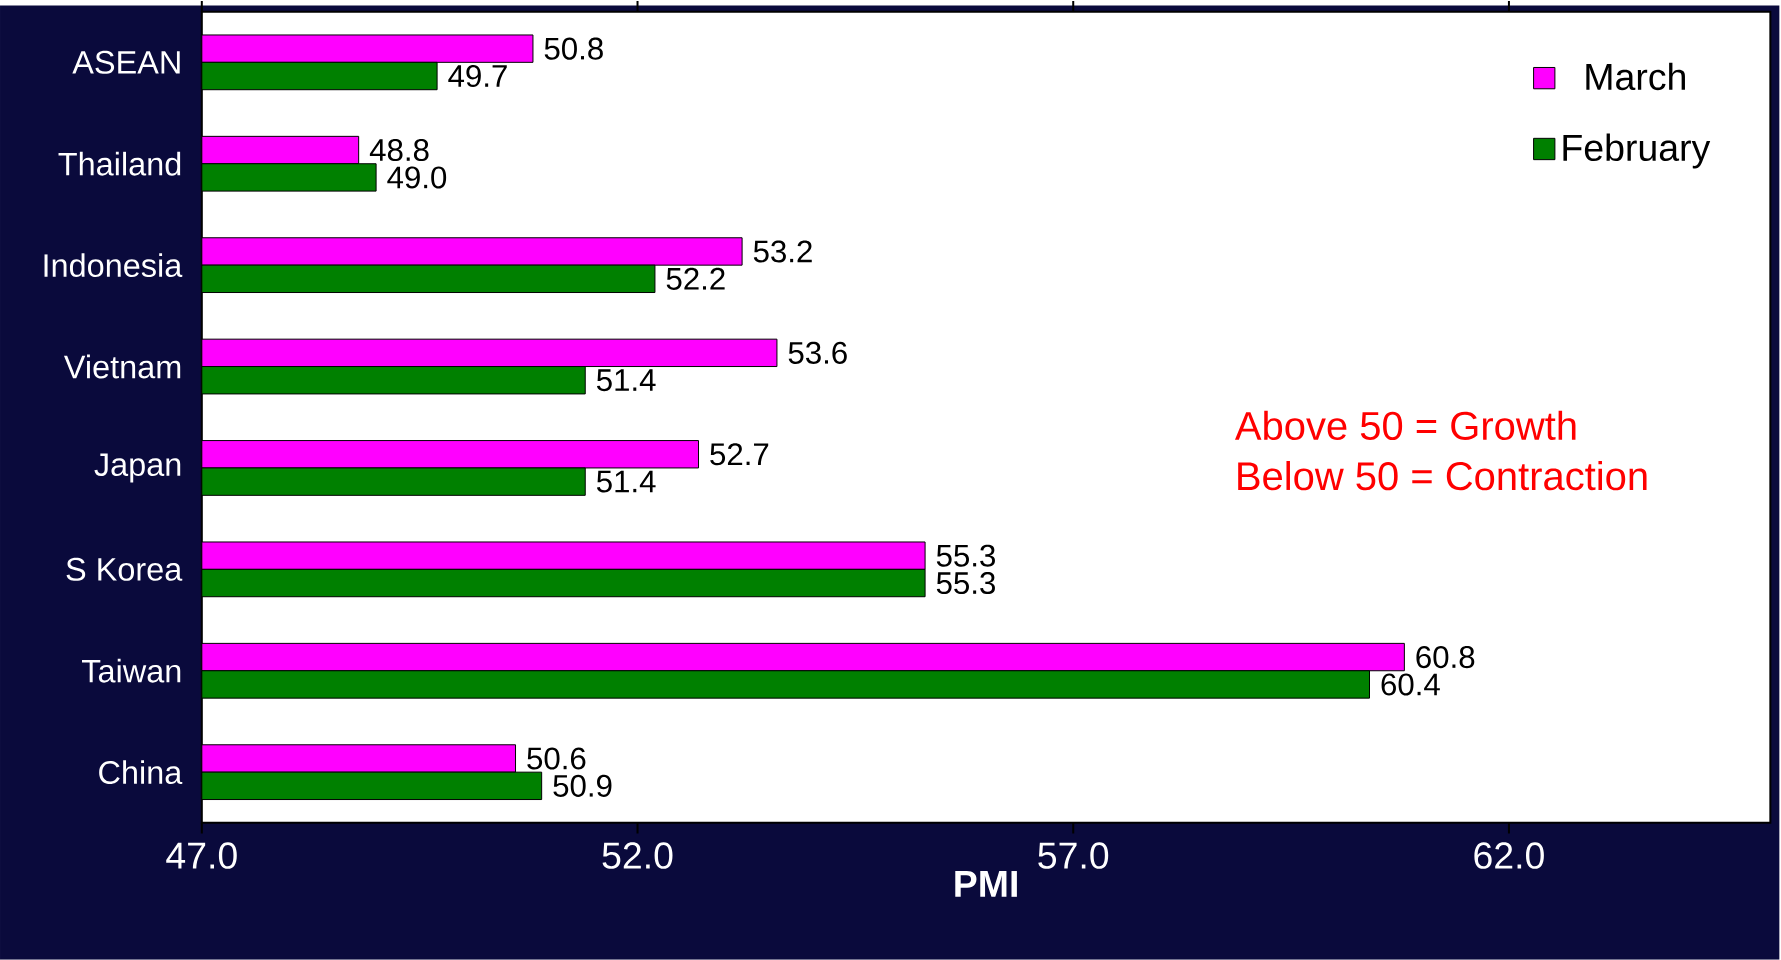 The width and height of the screenshot is (1781, 960). Describe the element at coordinates (739, 454) in the screenshot. I see `data-label: 52.7` at that location.